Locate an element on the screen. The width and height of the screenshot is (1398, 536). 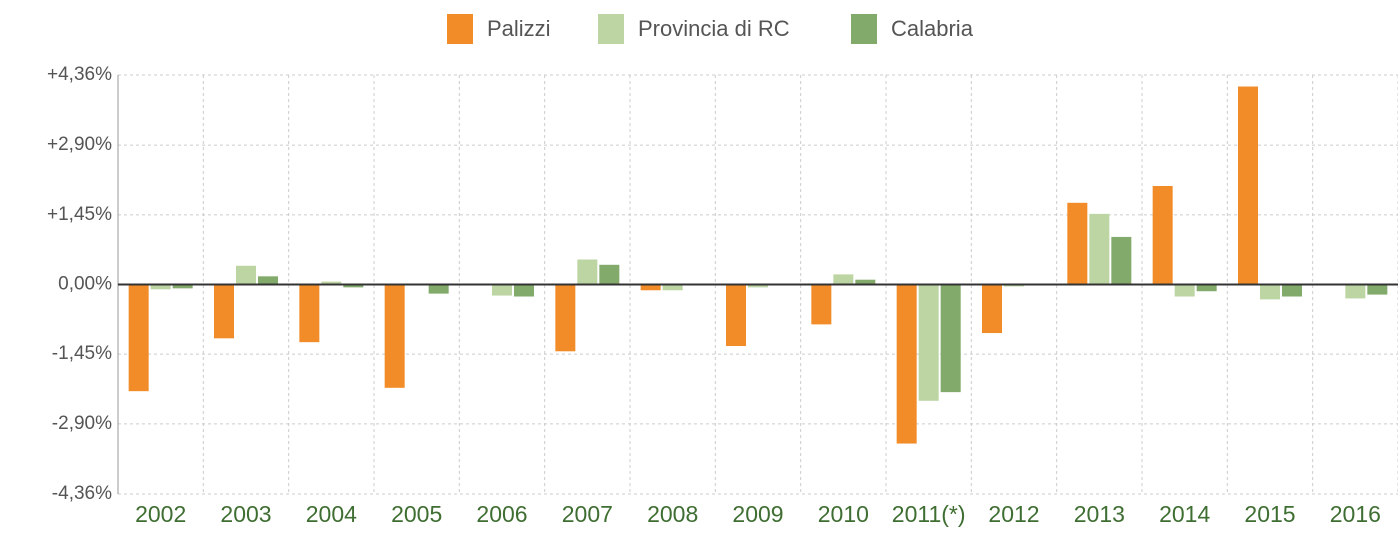
y-tick-label: 0,00% is located at coordinates (85, 284).